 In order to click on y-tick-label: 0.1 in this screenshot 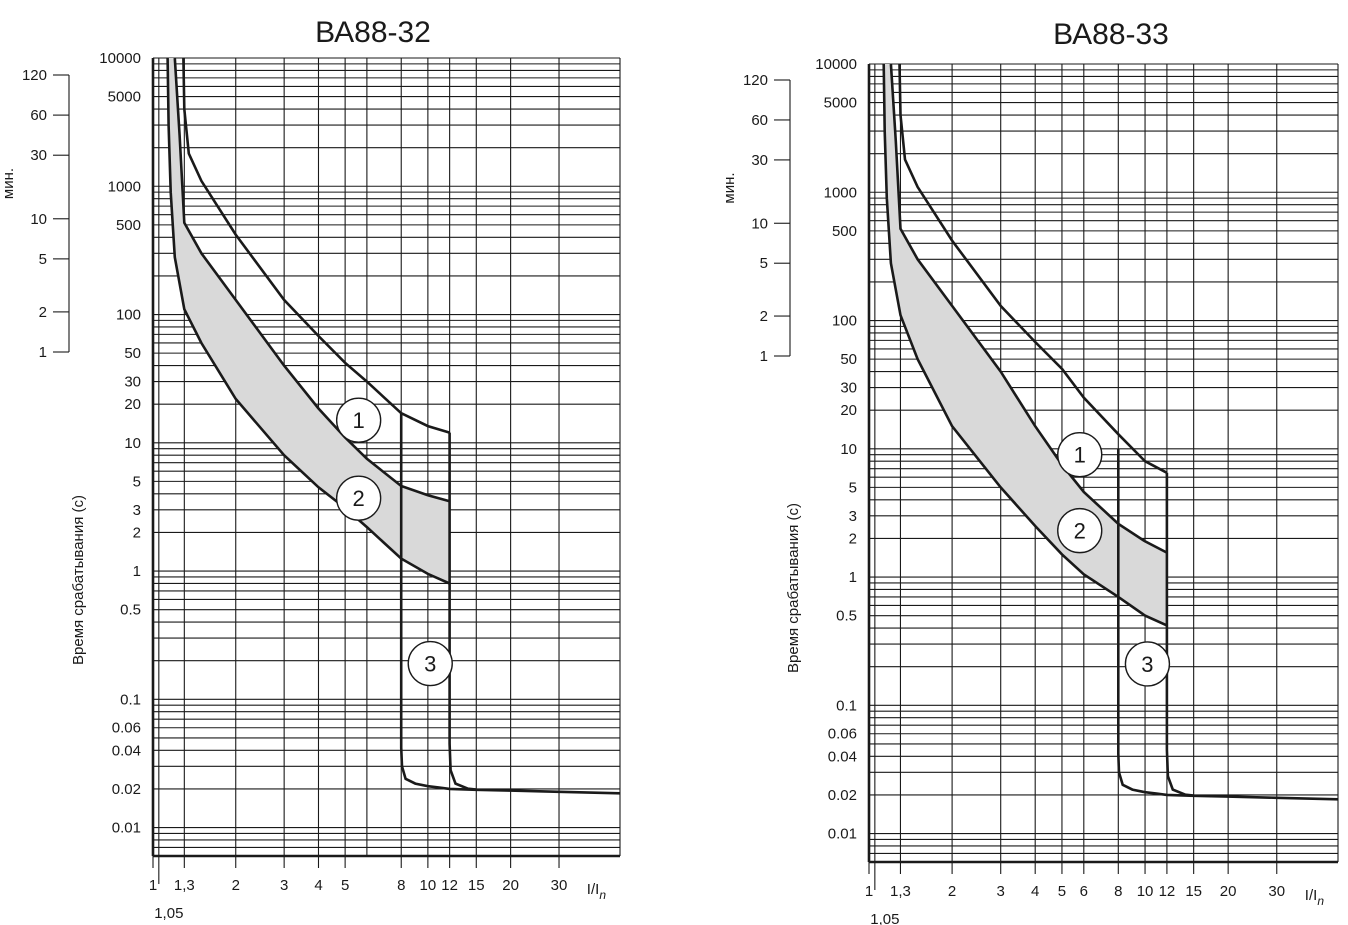, I will do `click(130, 699)`.